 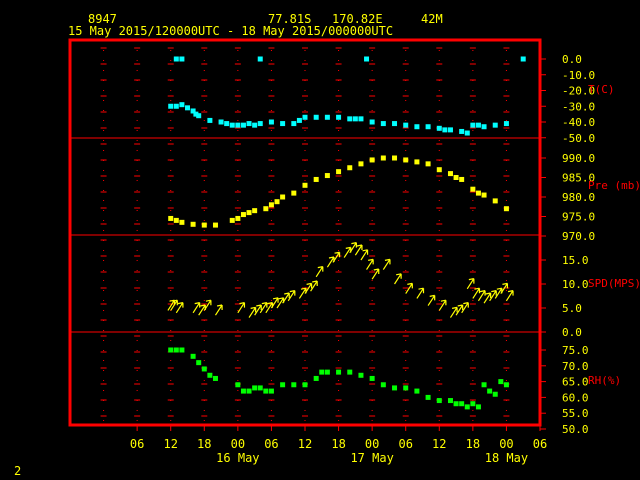 What do you see at coordinates (506, 444) in the screenshot?
I see `x-tick-label: 00` at bounding box center [506, 444].